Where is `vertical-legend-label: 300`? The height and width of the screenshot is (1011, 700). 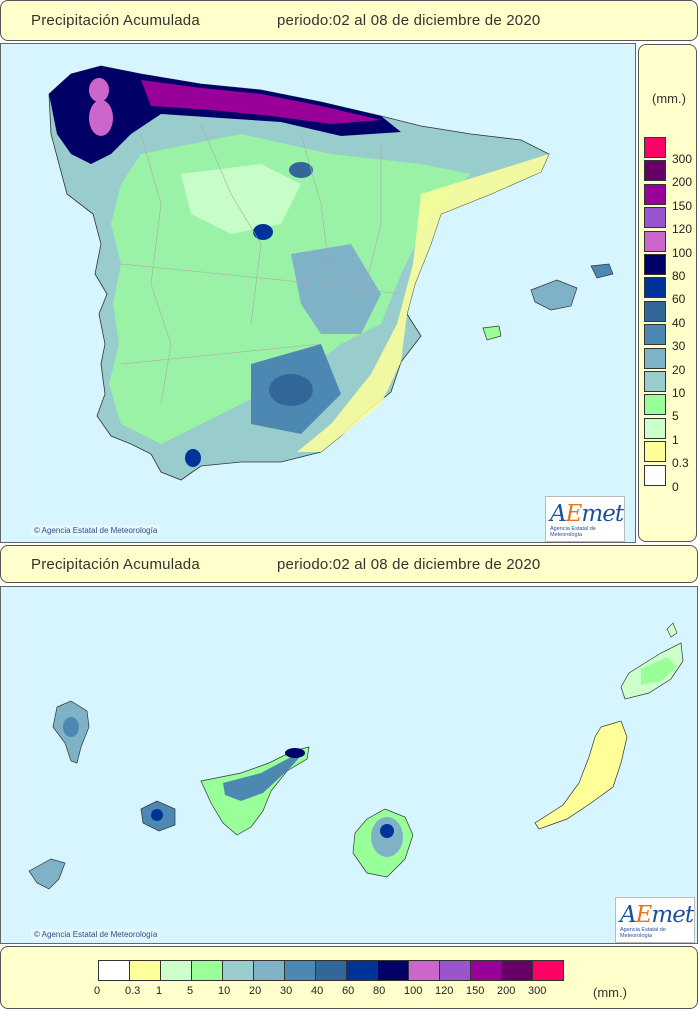
vertical-legend-label: 300 is located at coordinates (682, 159).